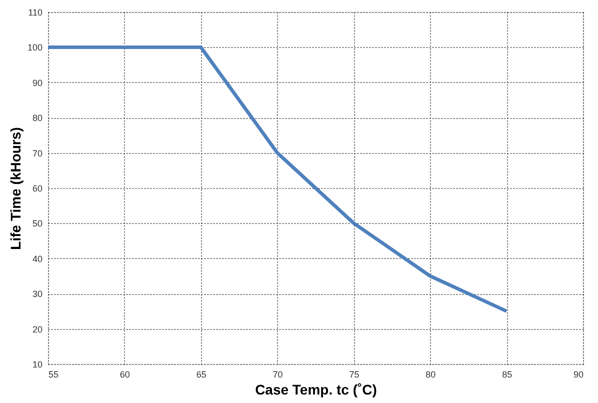  Describe the element at coordinates (37, 189) in the screenshot. I see `y-tick-label: 60` at that location.